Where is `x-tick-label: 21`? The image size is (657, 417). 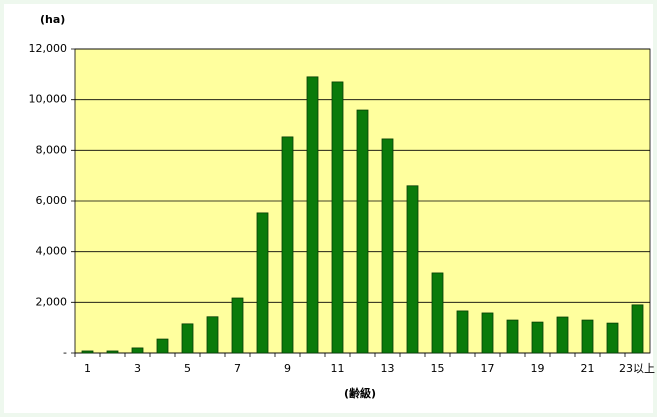
x-tick-label: 21 is located at coordinates (588, 368).